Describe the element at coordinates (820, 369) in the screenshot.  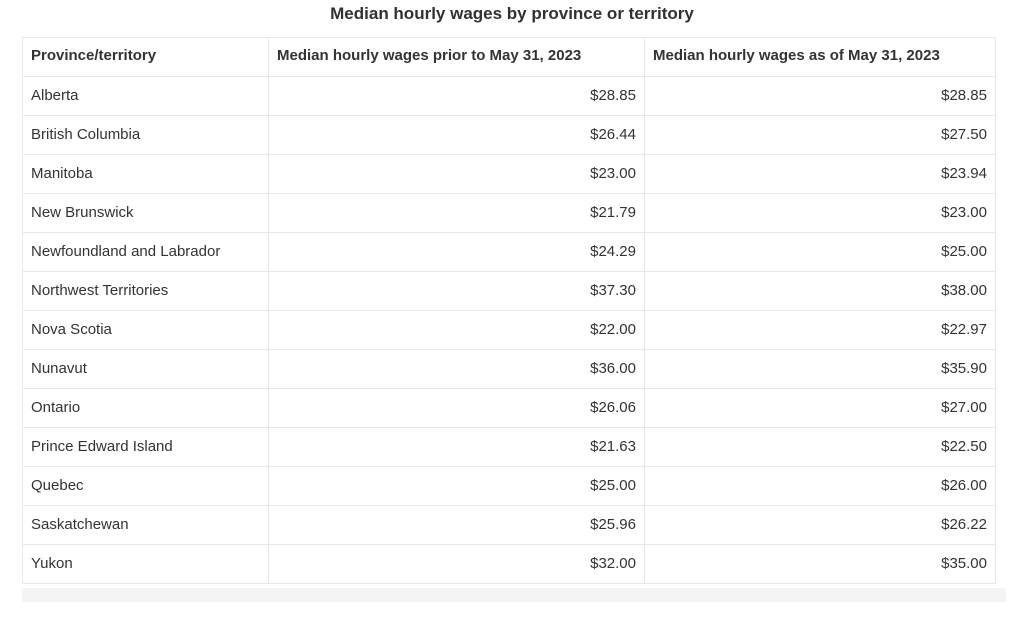
I see `asof-wage-cell: $35.90` at that location.